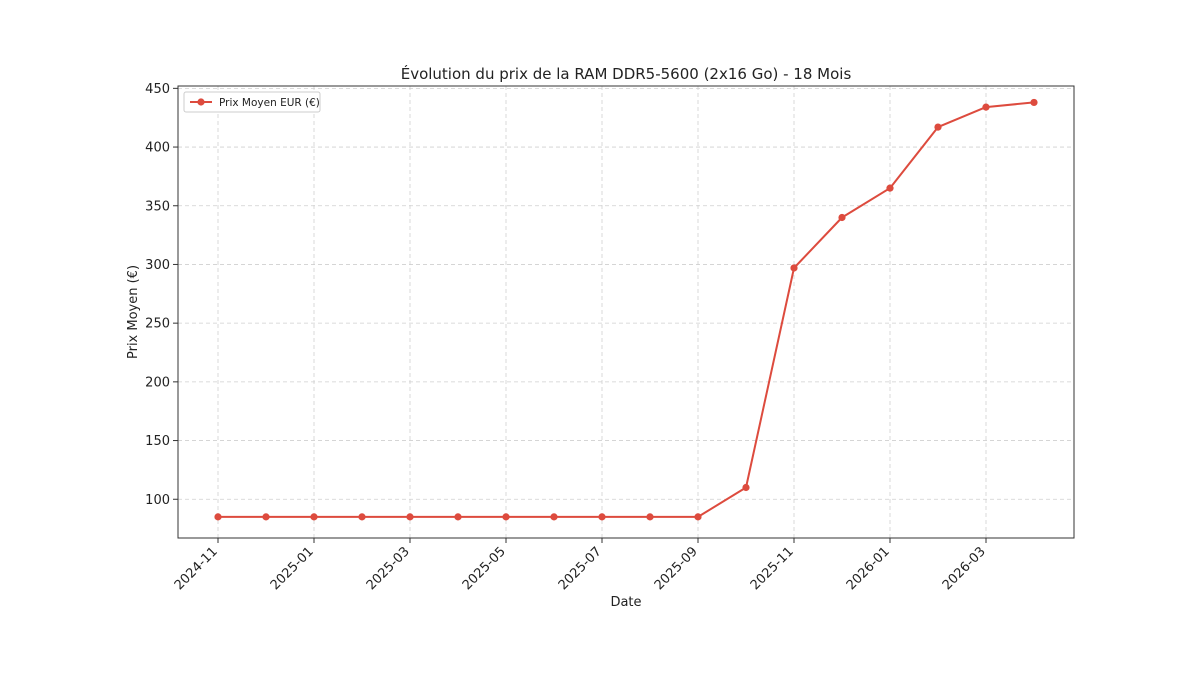 This screenshot has height=675, width=1200. I want to click on y-tick-label: 150, so click(157, 441).